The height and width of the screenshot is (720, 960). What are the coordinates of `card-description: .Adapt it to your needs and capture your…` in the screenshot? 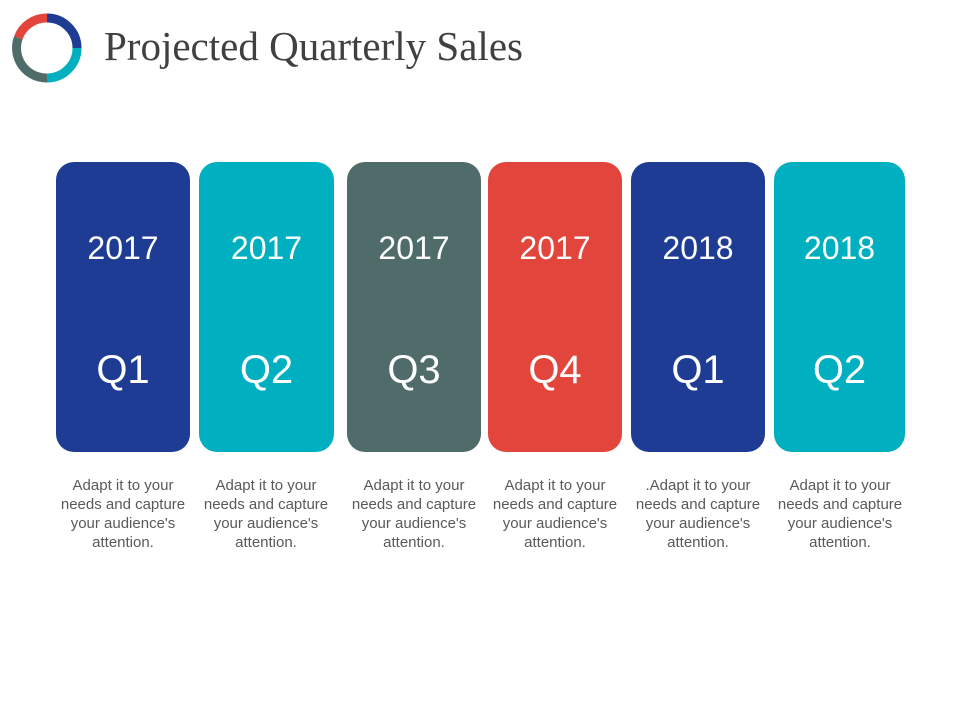 It's located at (698, 514).